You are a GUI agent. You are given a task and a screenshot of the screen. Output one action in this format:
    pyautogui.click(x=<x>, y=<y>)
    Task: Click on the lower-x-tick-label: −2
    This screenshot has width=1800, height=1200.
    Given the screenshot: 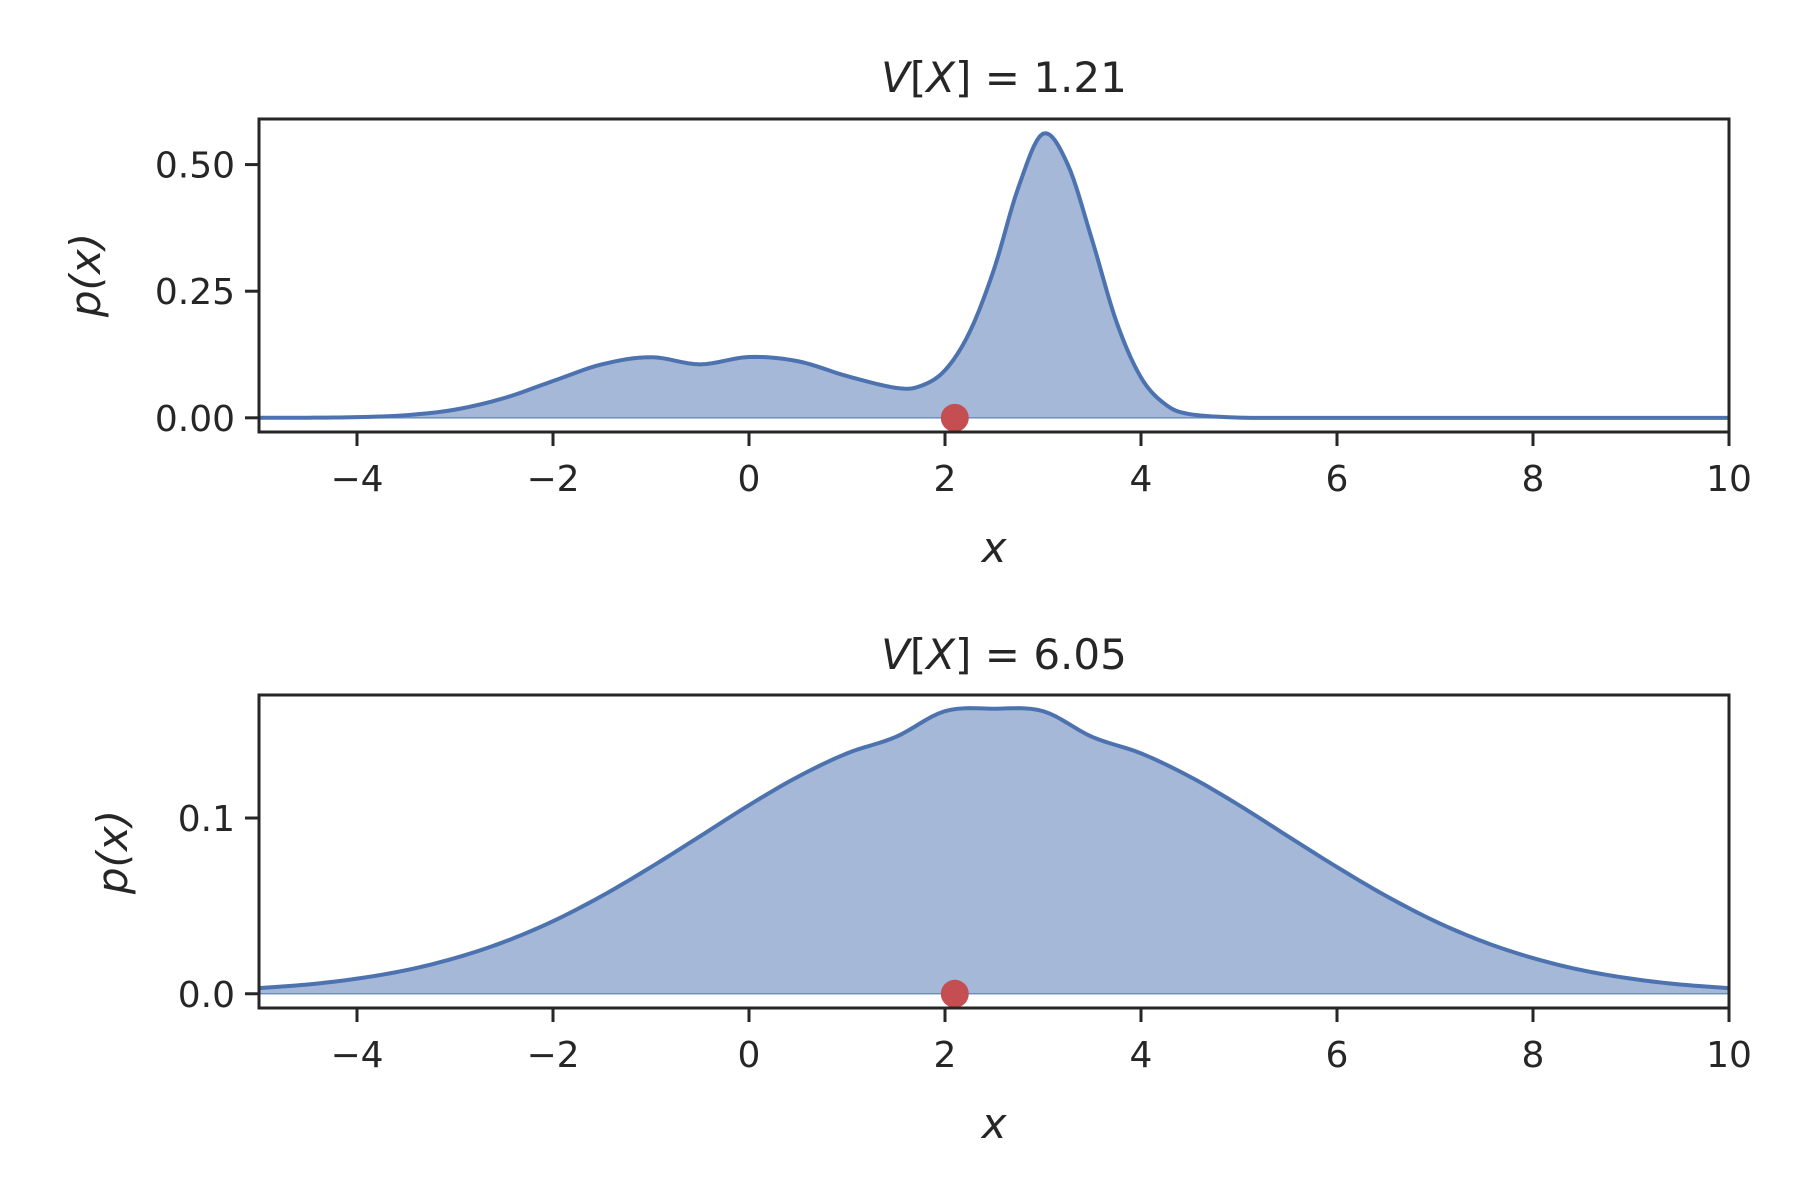 What is the action you would take?
    pyautogui.click(x=552, y=1055)
    